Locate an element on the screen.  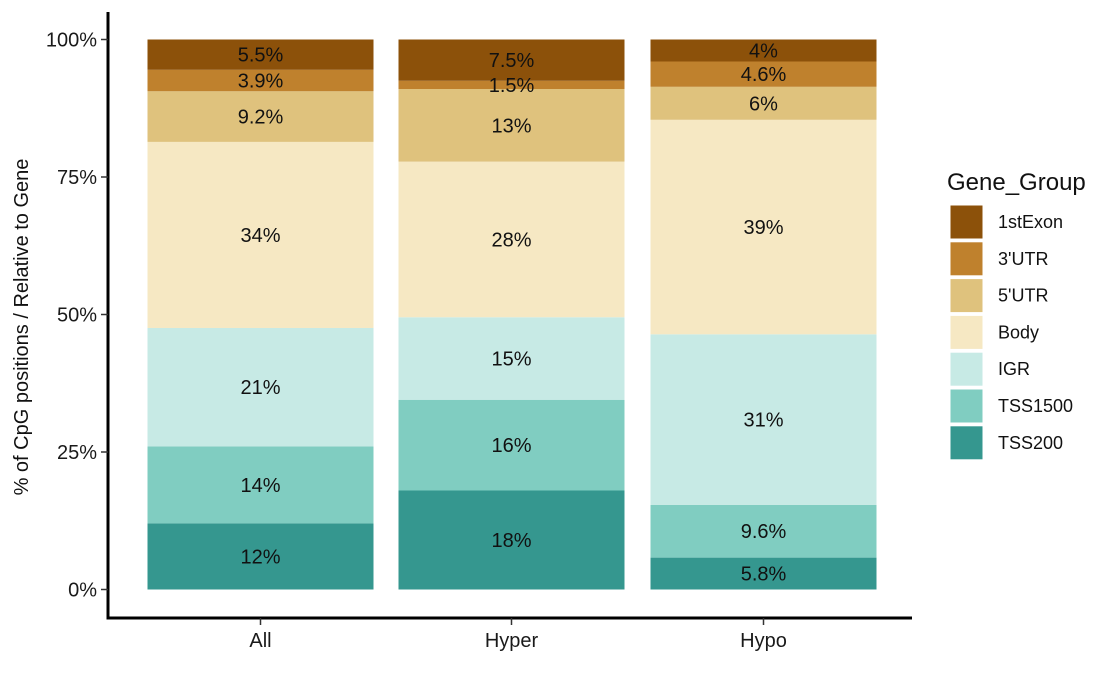
bar-segment-all-igr is located at coordinates (260, 387).